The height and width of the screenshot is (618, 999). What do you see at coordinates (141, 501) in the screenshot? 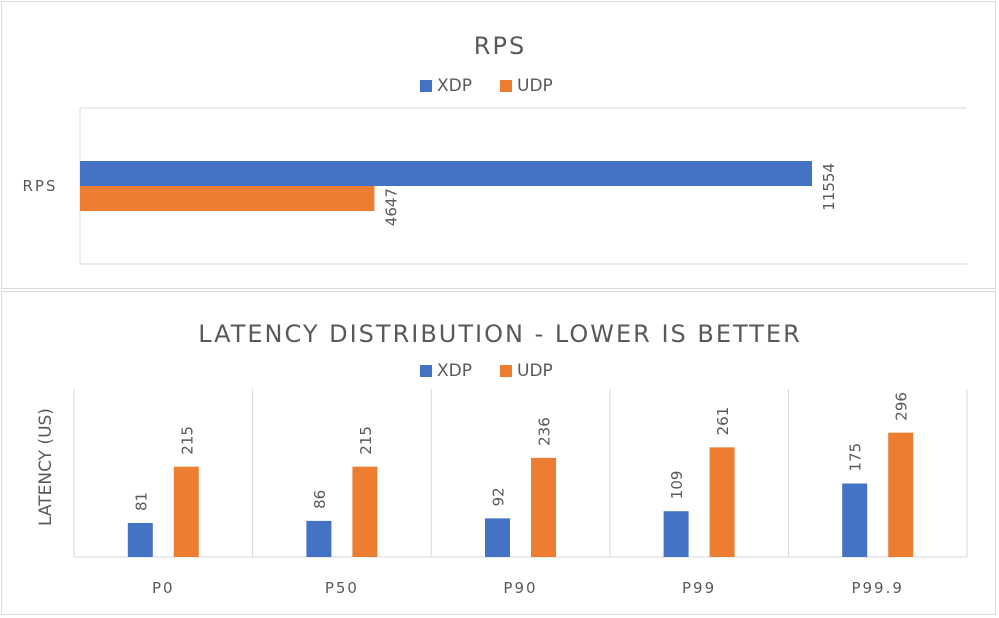
I see `latency-data-label-xdp: 81` at bounding box center [141, 501].